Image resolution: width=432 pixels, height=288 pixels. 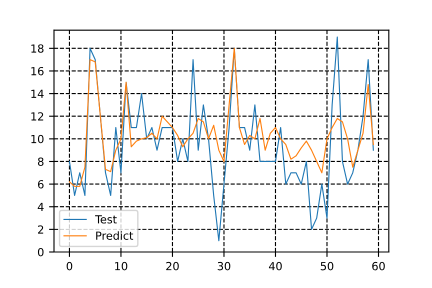 What do you see at coordinates (41, 229) in the screenshot?
I see `y-tick-label: 2` at bounding box center [41, 229].